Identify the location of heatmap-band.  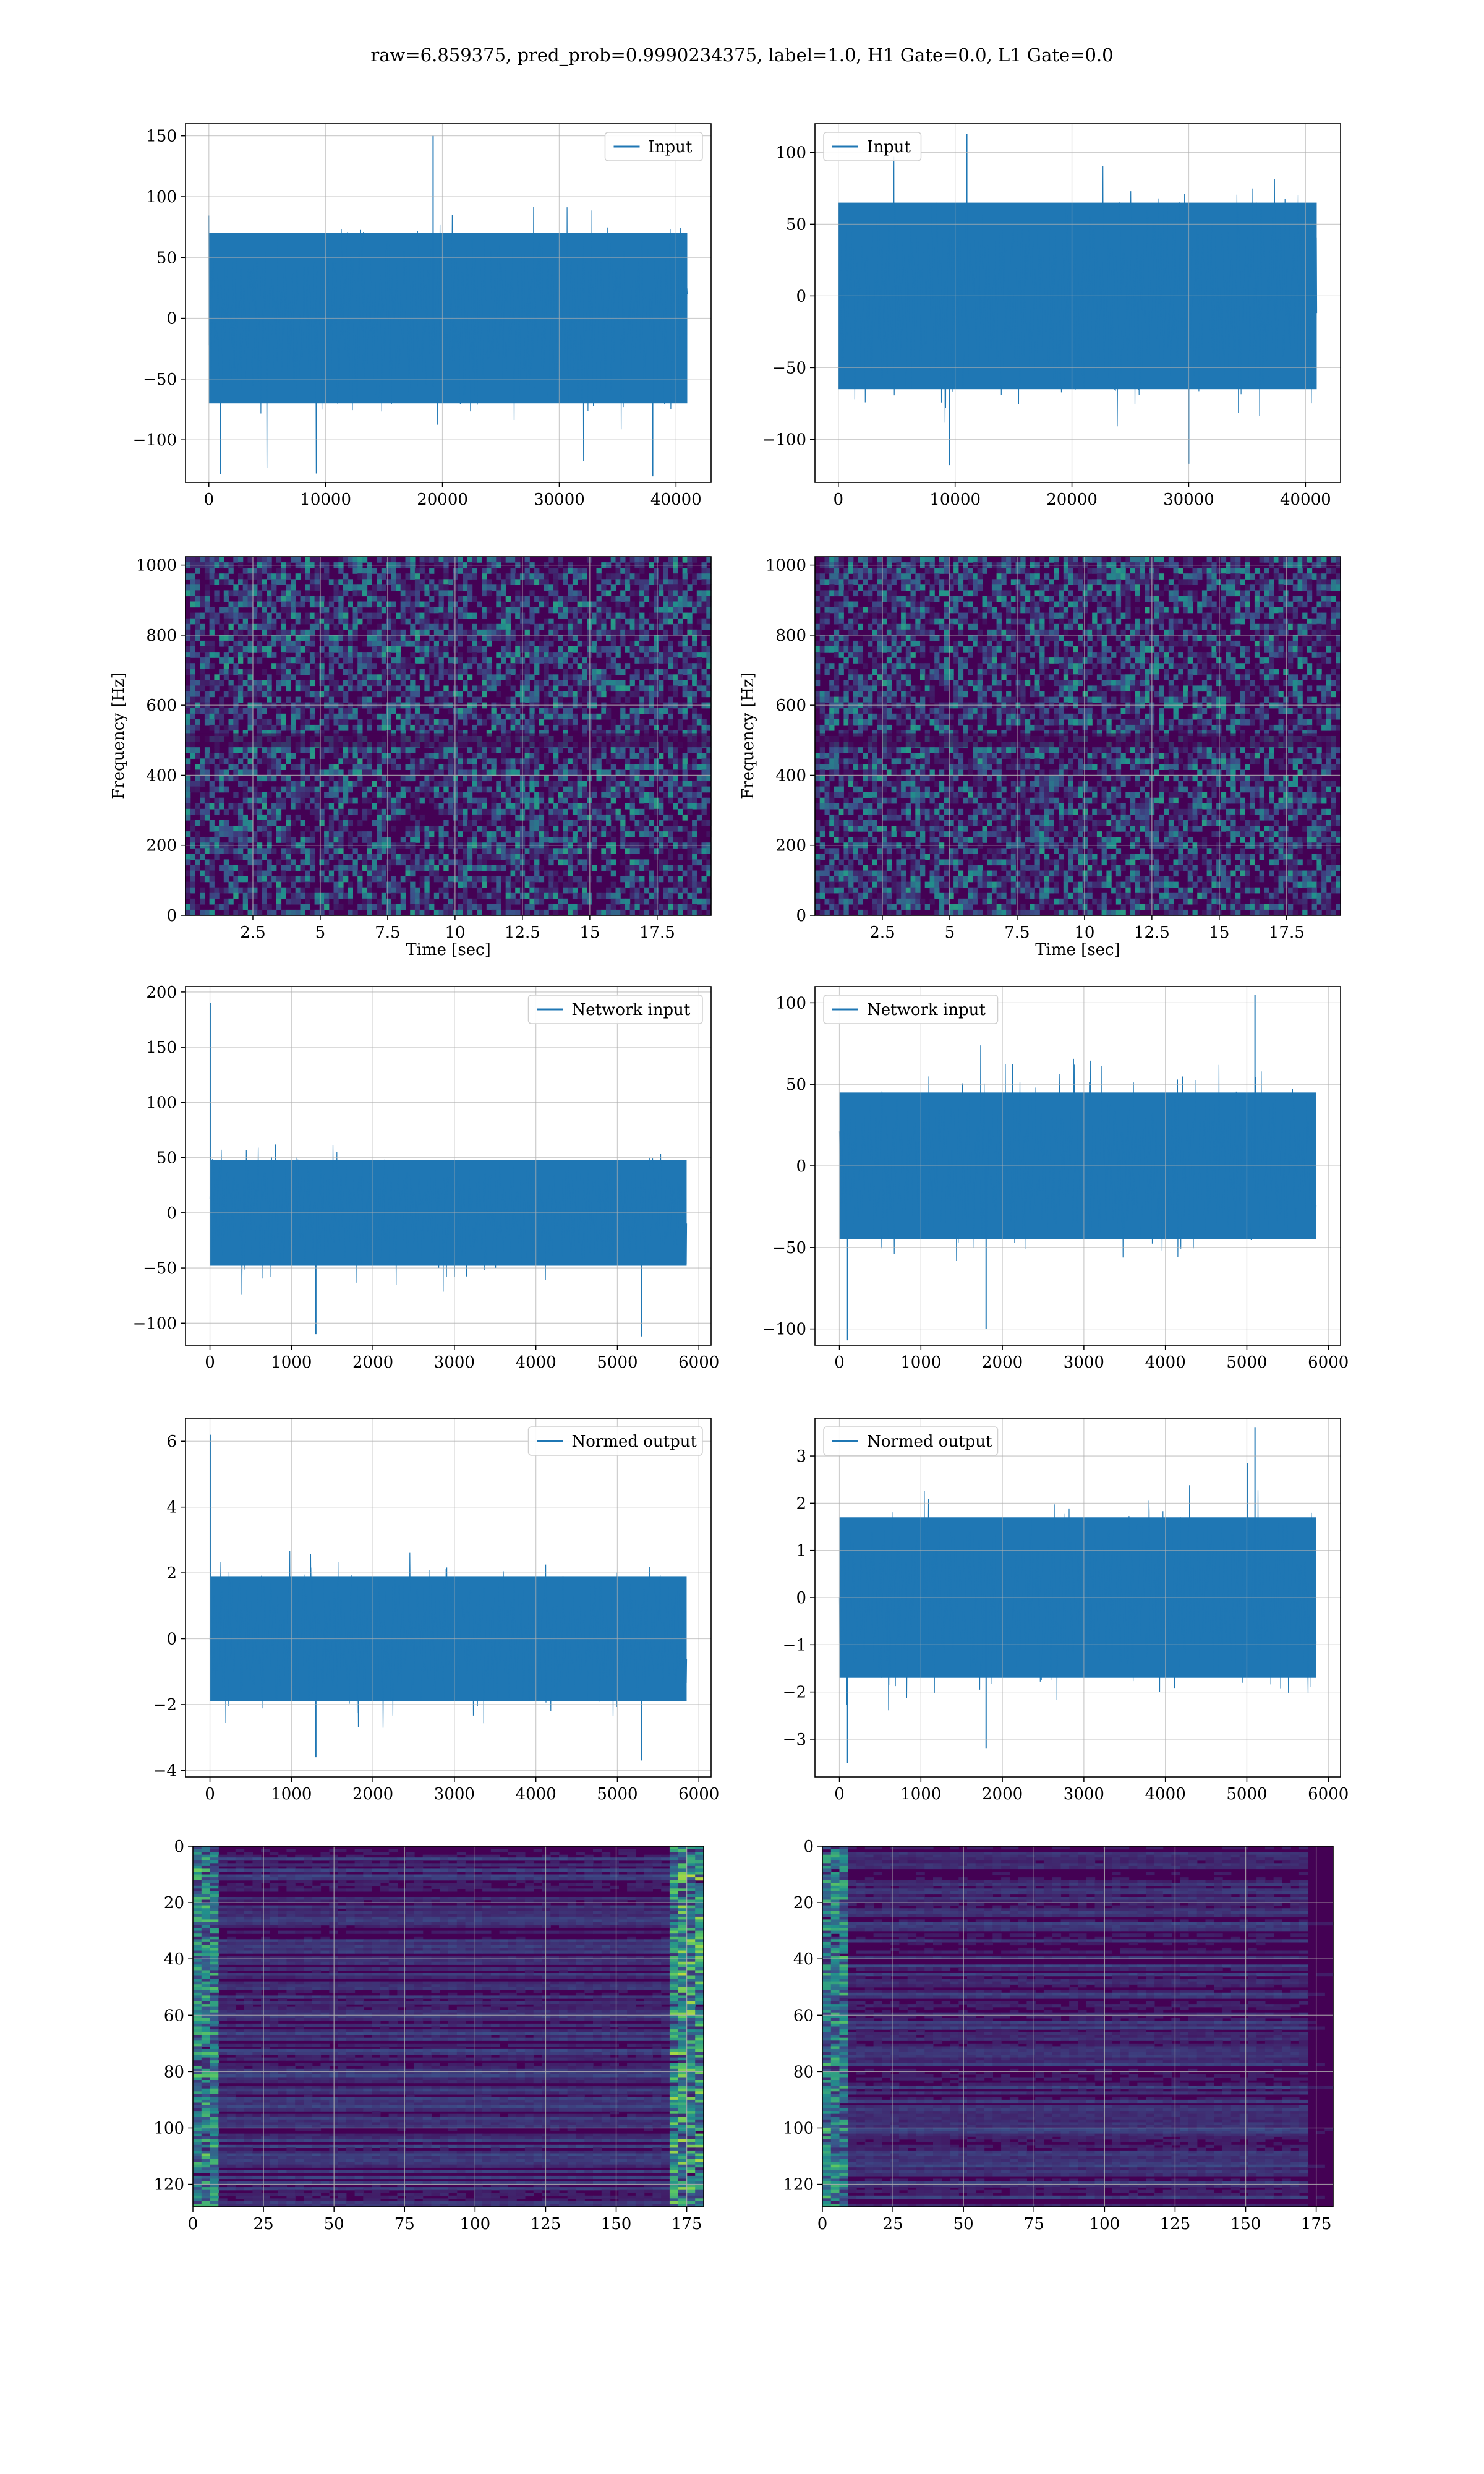
(448, 740).